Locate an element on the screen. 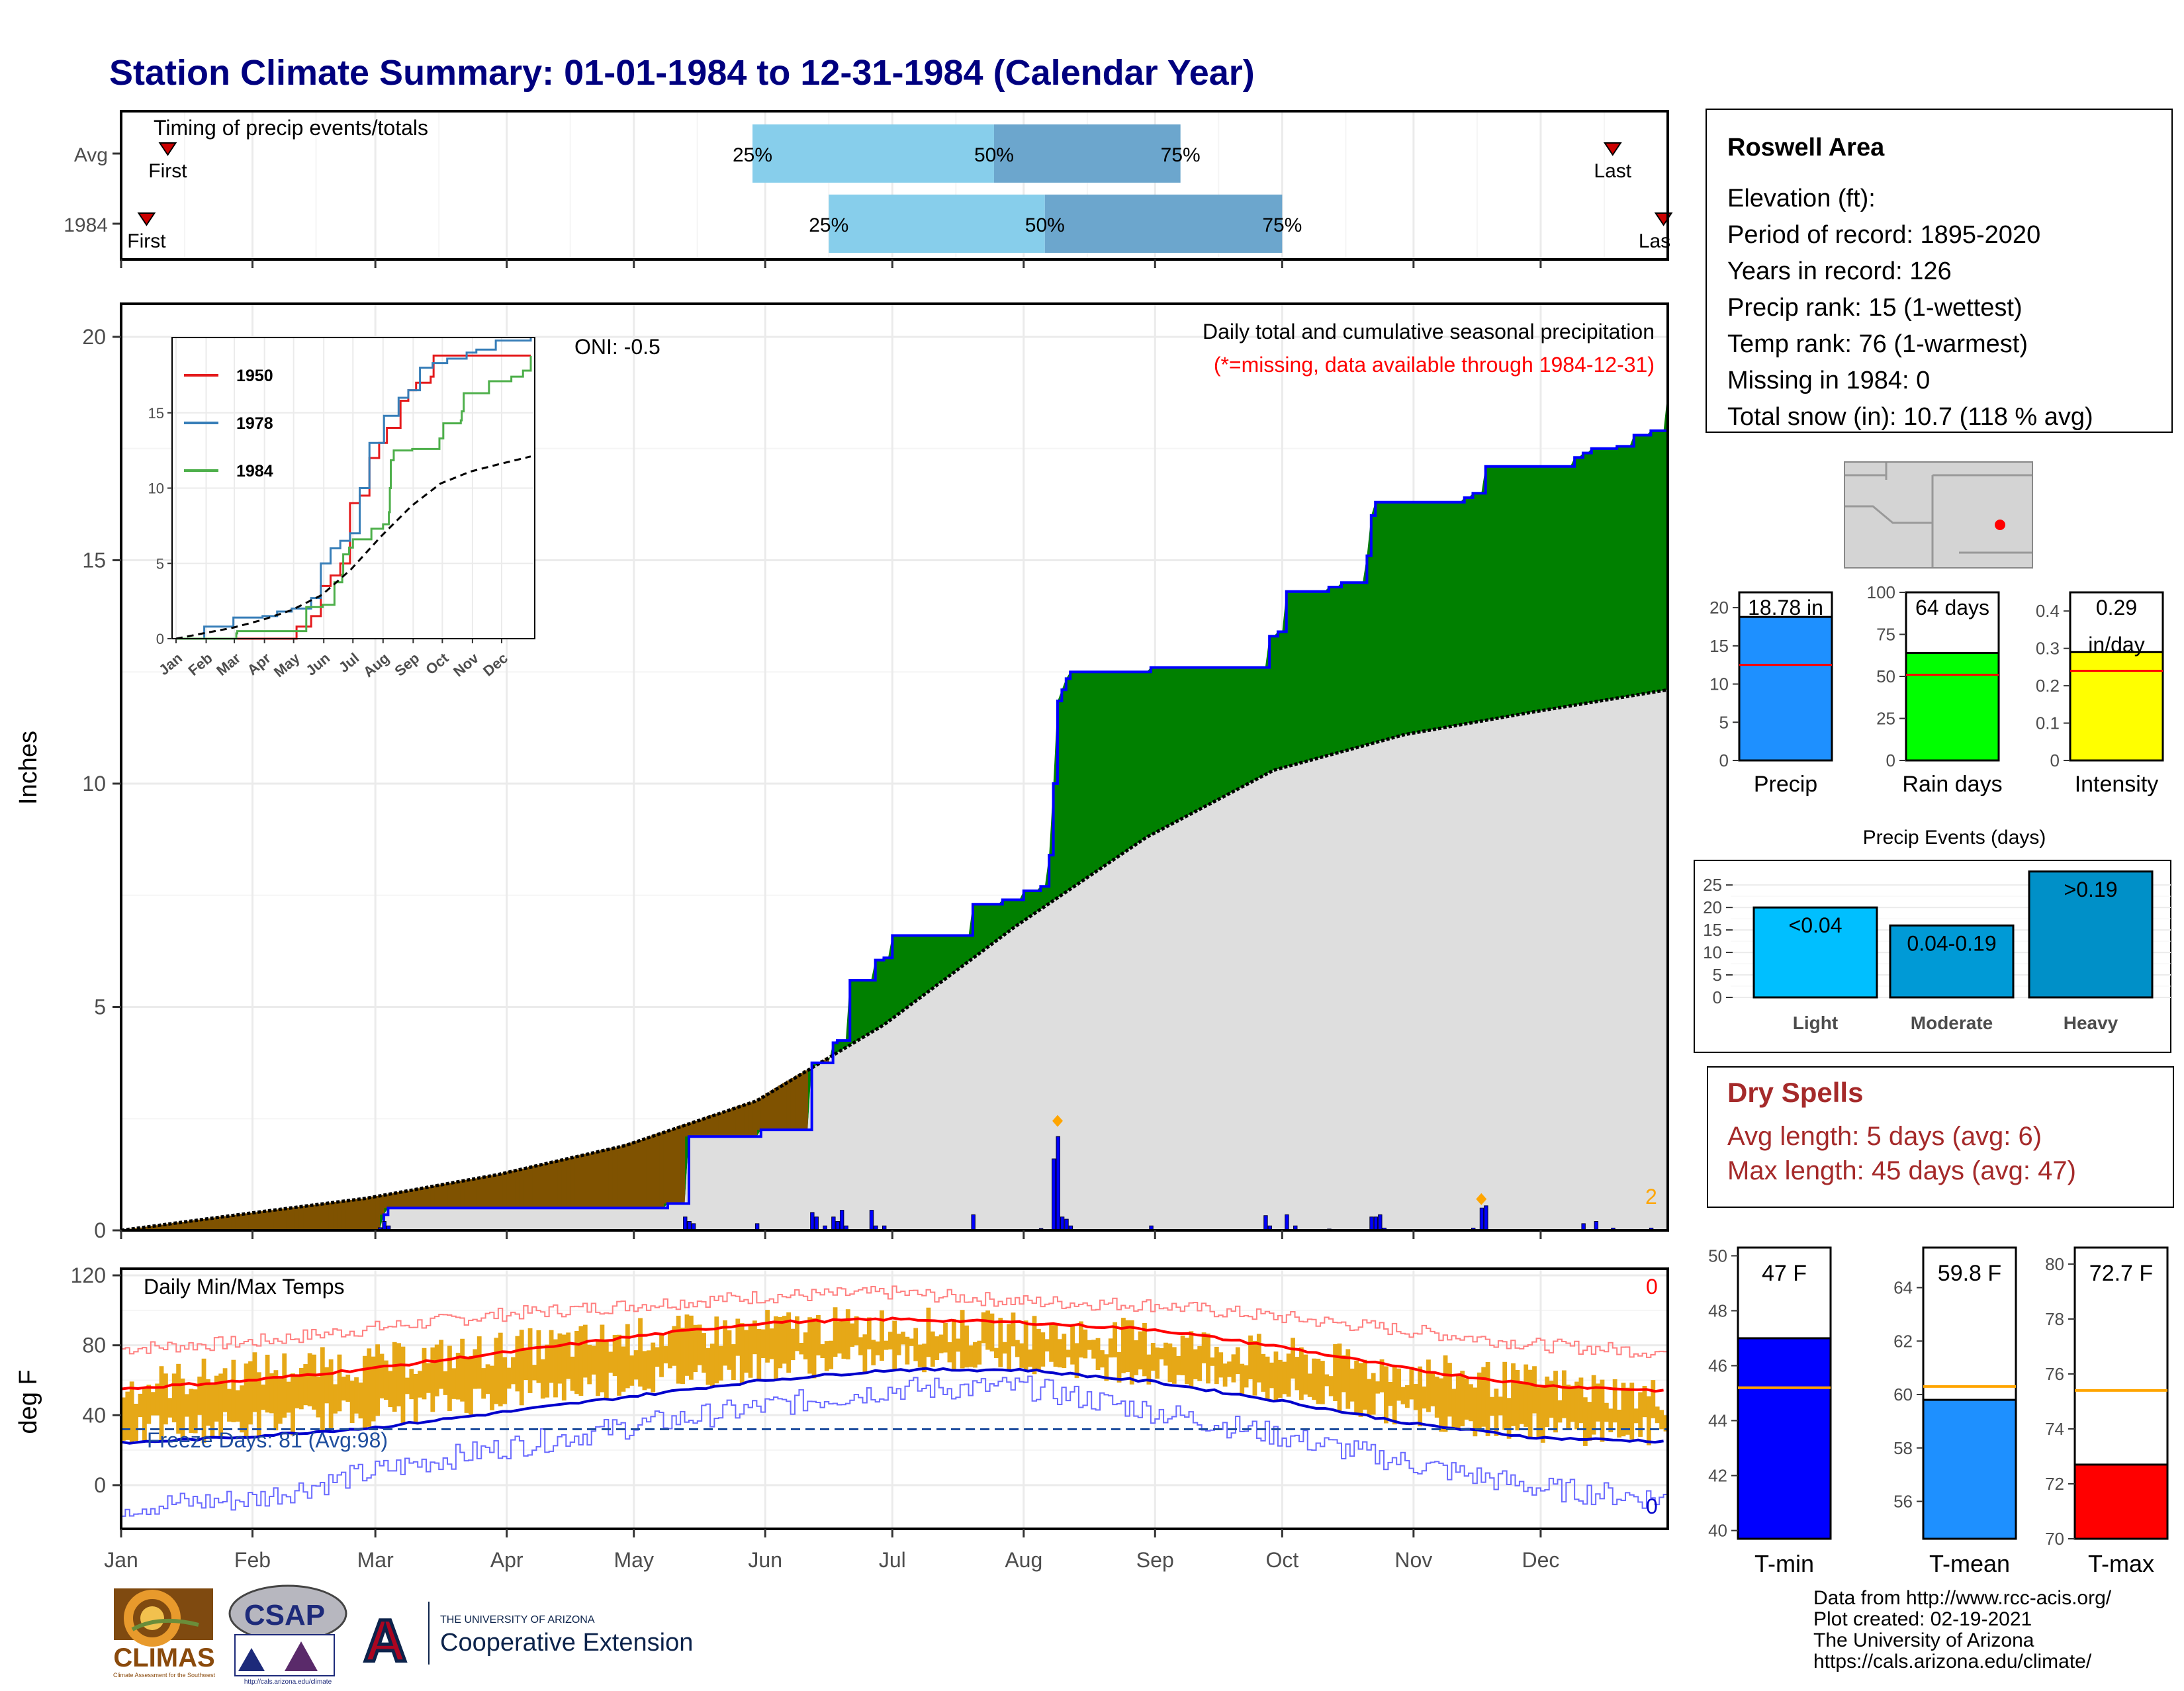 The width and height of the screenshot is (2184, 1691). station-info-line: Years in record: 126 is located at coordinates (1840, 271).